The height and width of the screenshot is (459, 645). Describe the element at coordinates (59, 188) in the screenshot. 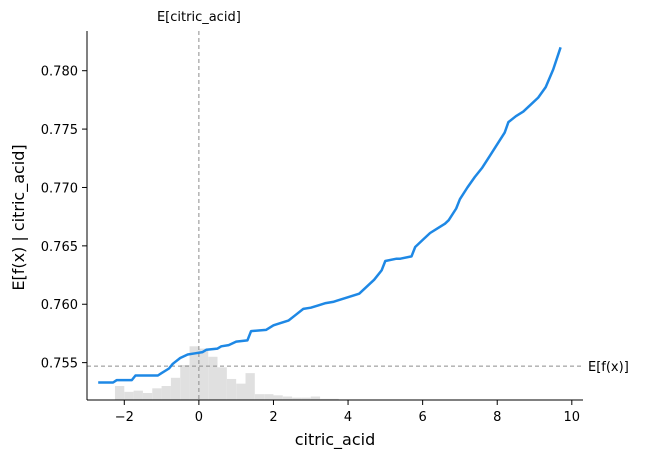

I see `y-tick-label: 0.770` at that location.